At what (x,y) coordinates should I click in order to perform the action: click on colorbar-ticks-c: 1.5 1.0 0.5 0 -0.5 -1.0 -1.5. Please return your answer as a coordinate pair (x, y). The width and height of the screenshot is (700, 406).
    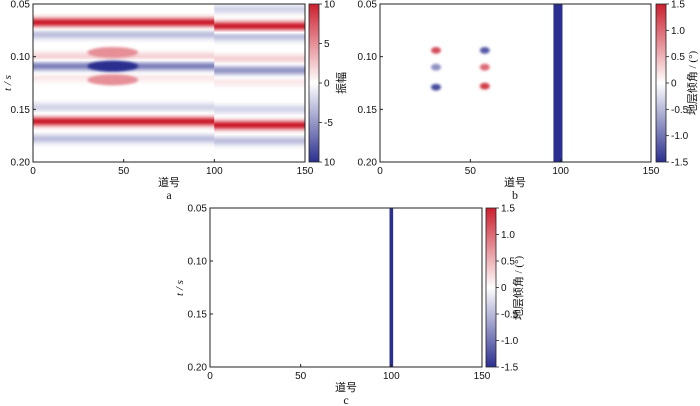
    Looking at the image, I should click on (507, 289).